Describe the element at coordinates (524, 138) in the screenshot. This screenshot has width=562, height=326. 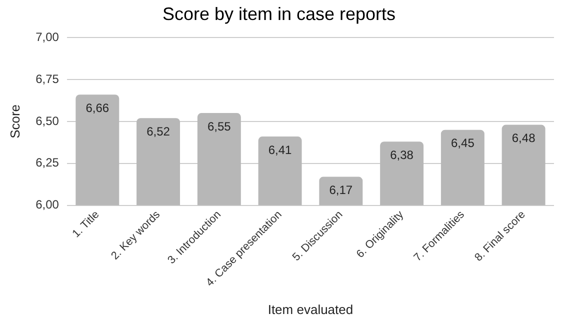
I see `data-label: 6,48` at that location.